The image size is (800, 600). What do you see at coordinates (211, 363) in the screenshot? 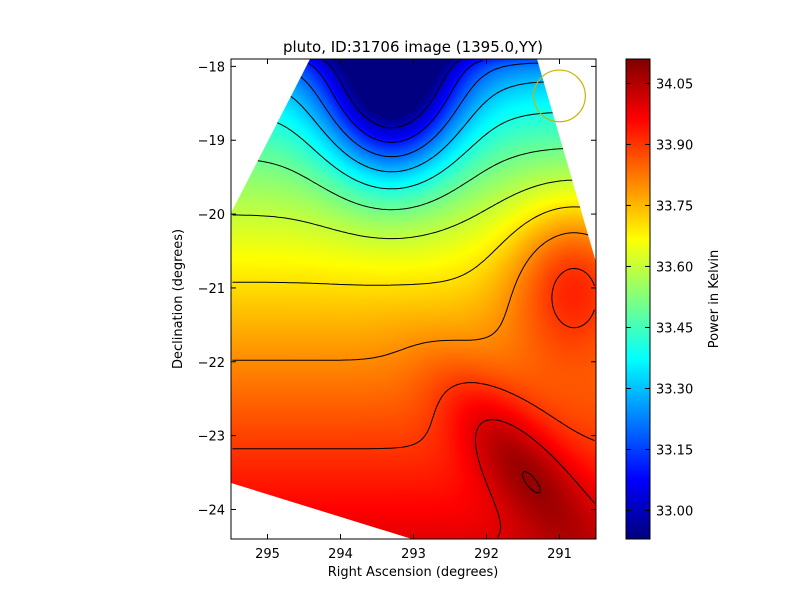
I see `y-tick-label: −22` at bounding box center [211, 363].